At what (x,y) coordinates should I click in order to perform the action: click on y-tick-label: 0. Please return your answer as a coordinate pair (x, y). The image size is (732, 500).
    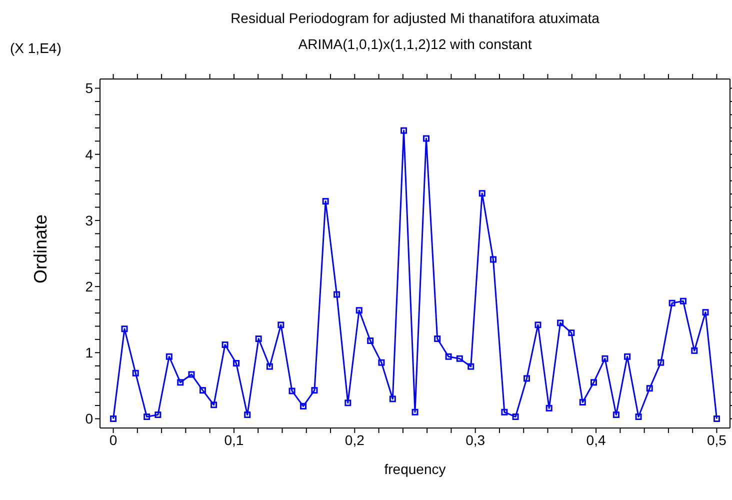
    Looking at the image, I should click on (89, 418).